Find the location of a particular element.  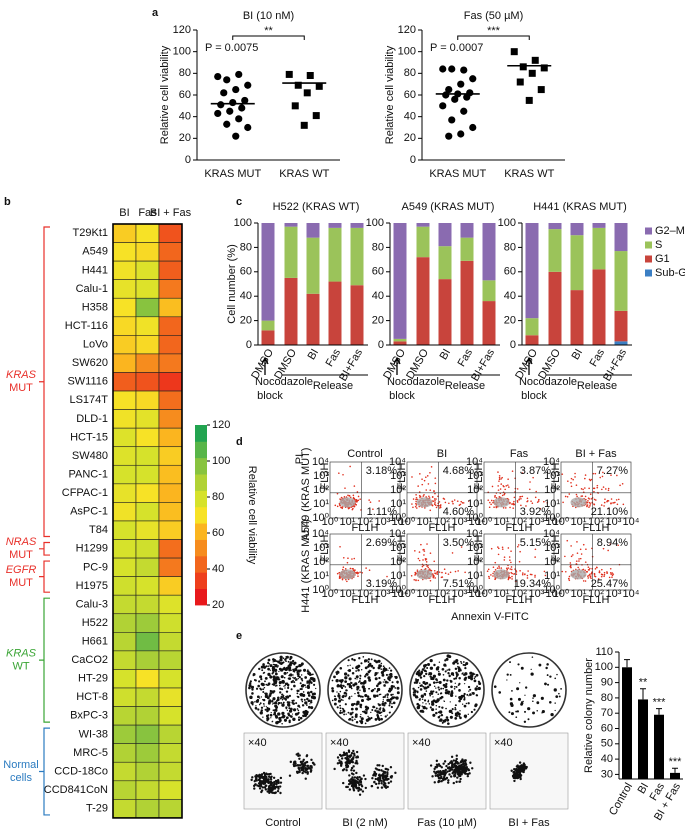

panel-label: c is located at coordinates (239, 202).